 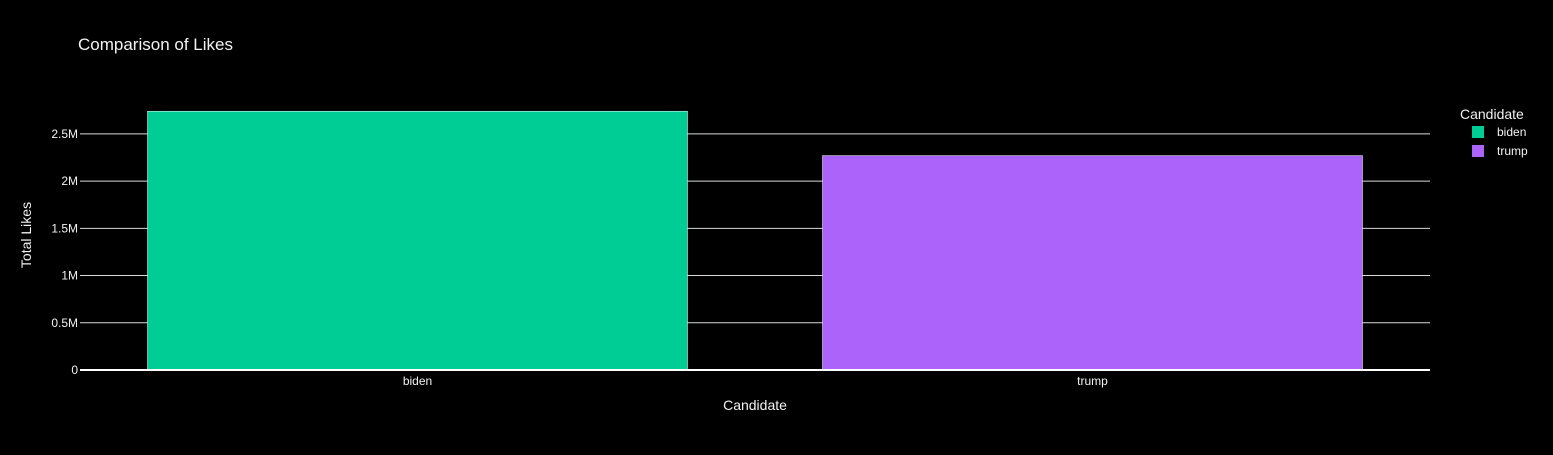 What do you see at coordinates (155, 44) in the screenshot?
I see `chart-title: Comparison of Likes` at bounding box center [155, 44].